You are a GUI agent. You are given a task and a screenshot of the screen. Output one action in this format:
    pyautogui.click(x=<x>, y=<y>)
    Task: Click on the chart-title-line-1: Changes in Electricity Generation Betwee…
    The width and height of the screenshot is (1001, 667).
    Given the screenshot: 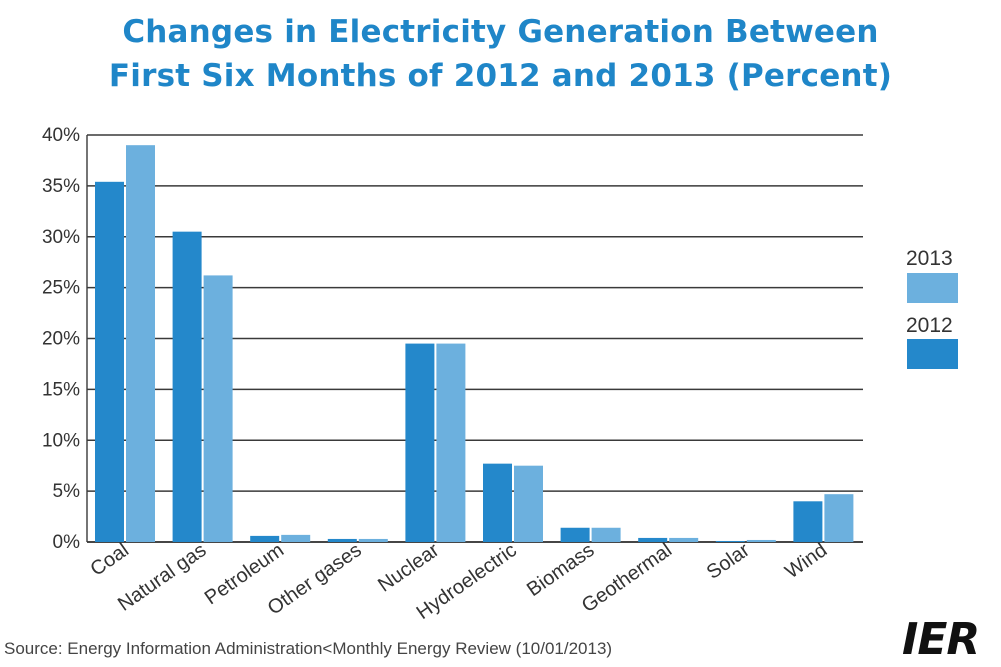 What is the action you would take?
    pyautogui.click(x=500, y=32)
    